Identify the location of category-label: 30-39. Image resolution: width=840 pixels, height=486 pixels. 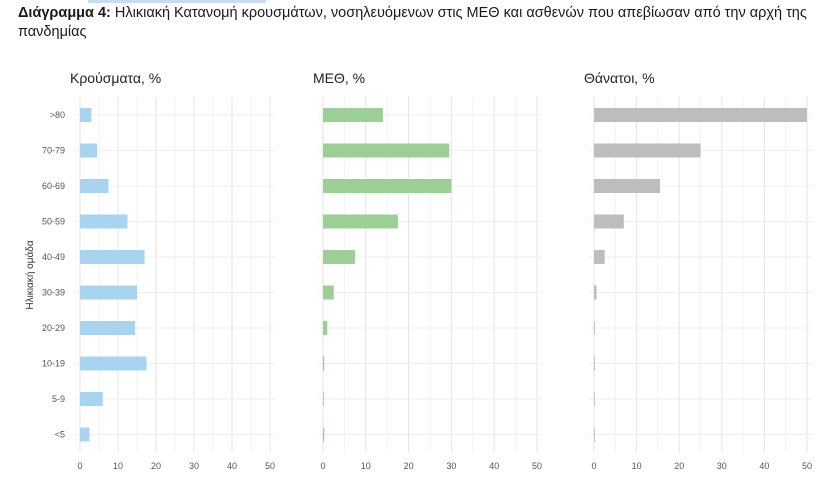
(53, 293).